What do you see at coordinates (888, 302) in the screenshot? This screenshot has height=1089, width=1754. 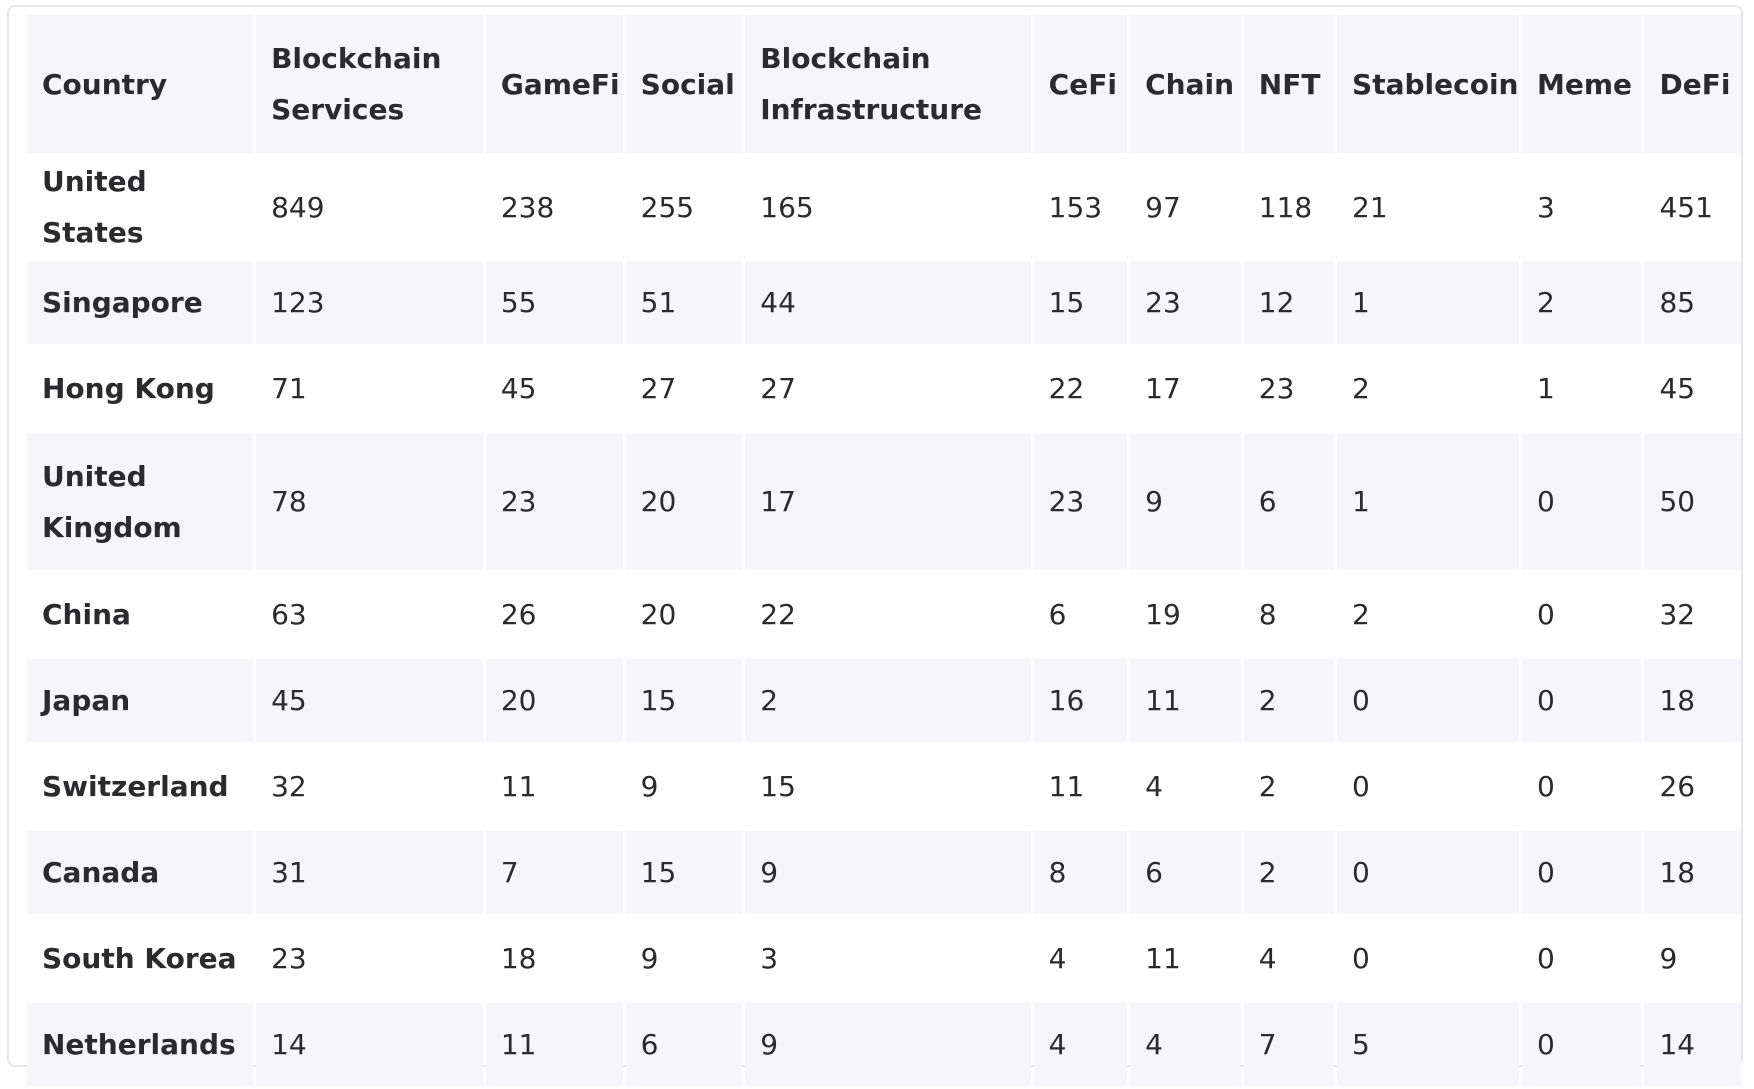 I see `cell-blockchain-infrastructure: 44` at bounding box center [888, 302].